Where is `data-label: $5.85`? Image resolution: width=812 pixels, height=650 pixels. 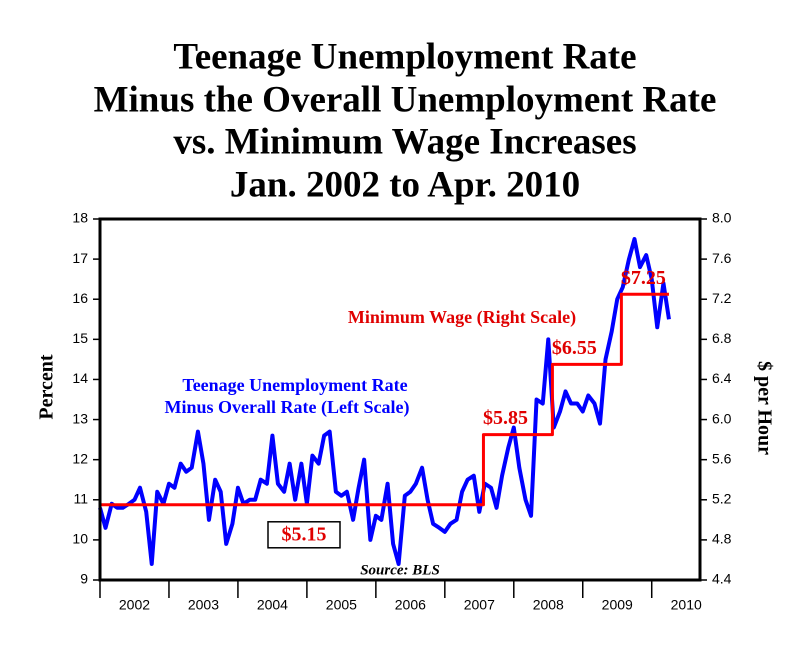 data-label: $5.85 is located at coordinates (505, 418).